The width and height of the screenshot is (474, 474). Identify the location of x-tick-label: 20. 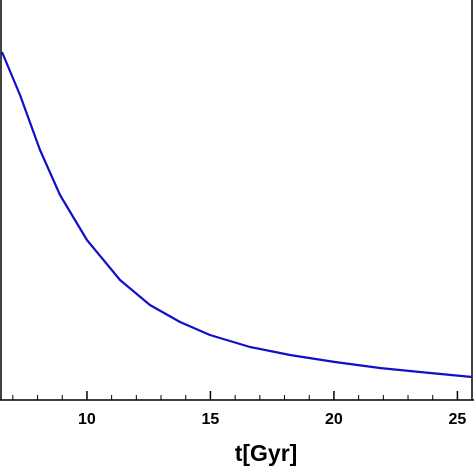
(334, 419).